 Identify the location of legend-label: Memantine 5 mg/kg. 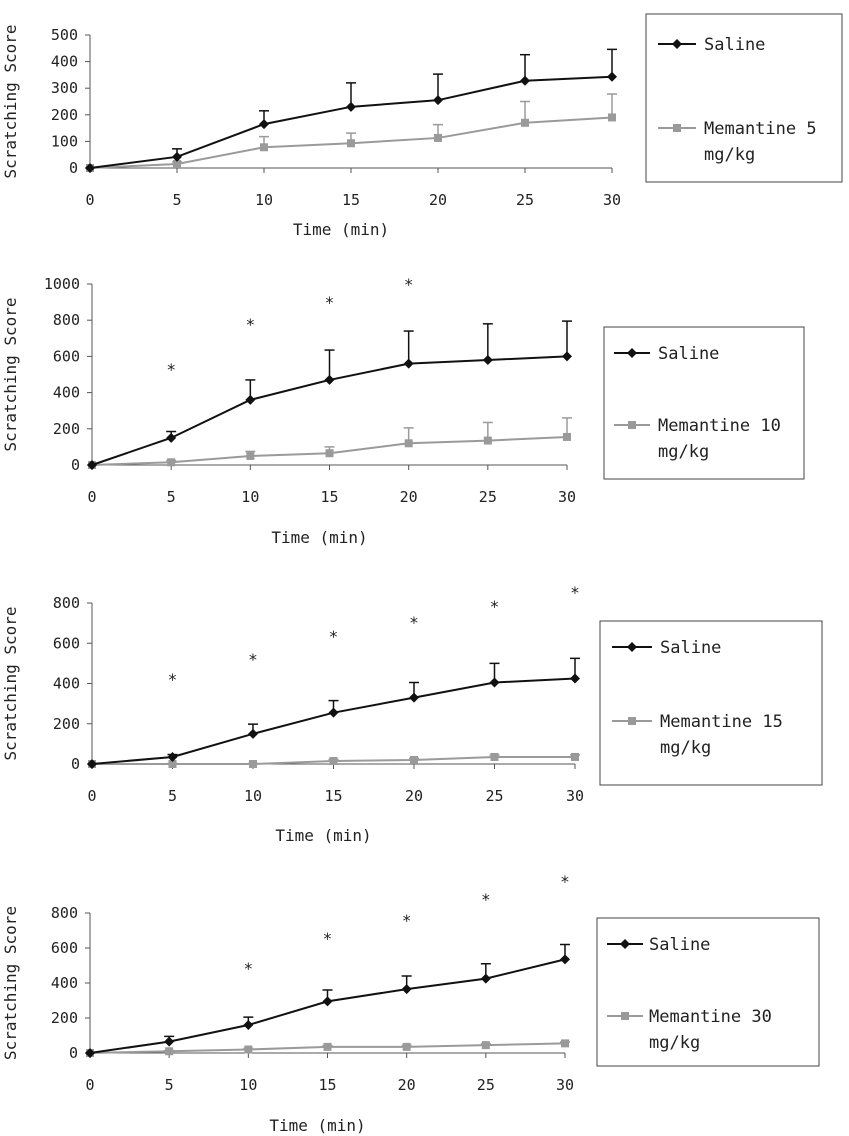
(760, 142).